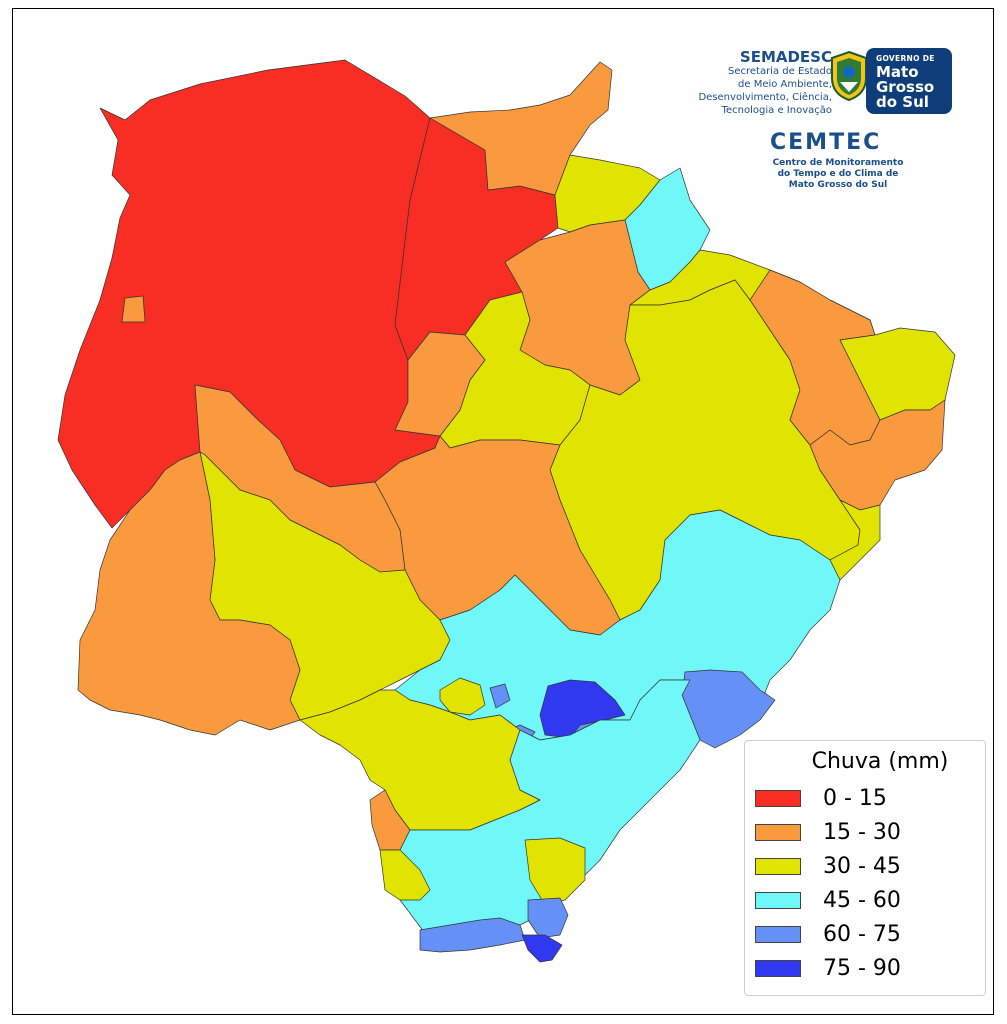 This screenshot has width=1007, height=1024. Describe the element at coordinates (521, 128) in the screenshot. I see `region-orange-north` at that location.